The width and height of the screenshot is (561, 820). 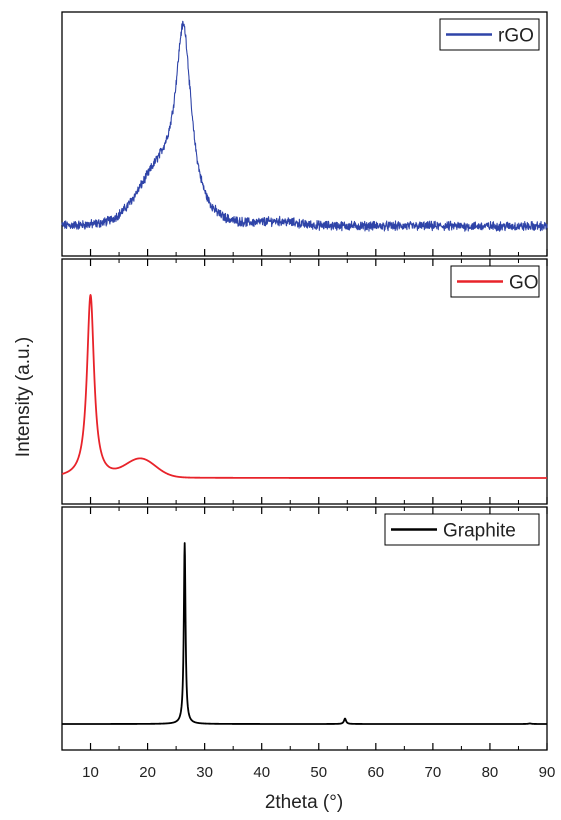 I want to click on x-tick-label: 50, so click(x=318, y=772).